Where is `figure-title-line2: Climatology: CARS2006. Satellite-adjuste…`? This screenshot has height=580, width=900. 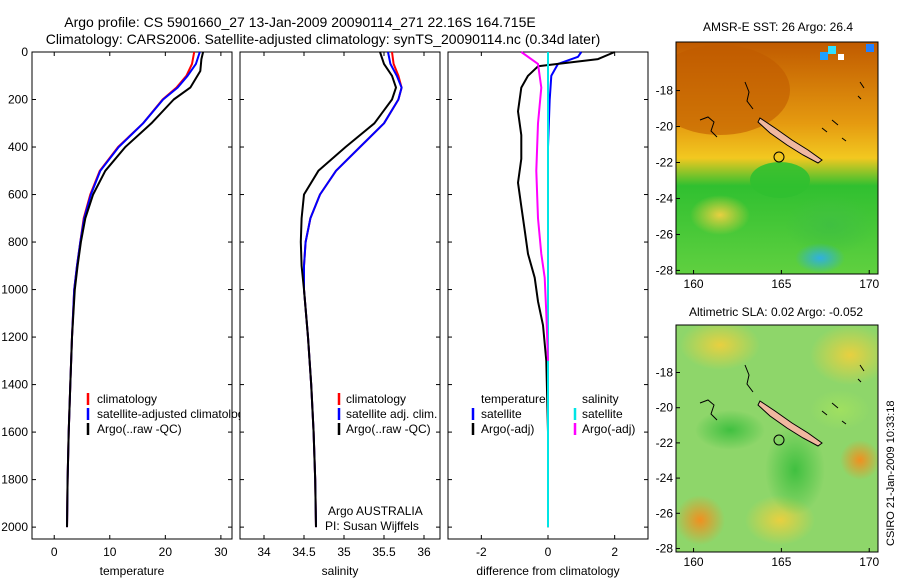
figure-title-line2: Climatology: CARS2006. Satellite-adjuste… is located at coordinates (323, 39).